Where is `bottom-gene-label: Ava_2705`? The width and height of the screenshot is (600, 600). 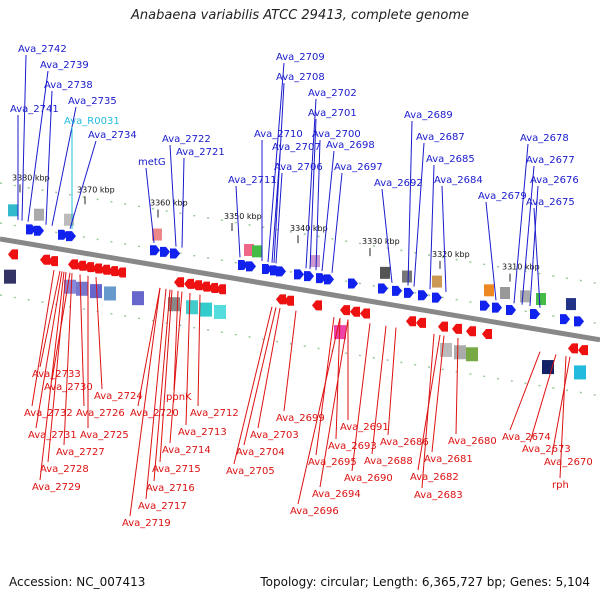
bottom-gene-label: Ava_2705 is located at coordinates (250, 471).